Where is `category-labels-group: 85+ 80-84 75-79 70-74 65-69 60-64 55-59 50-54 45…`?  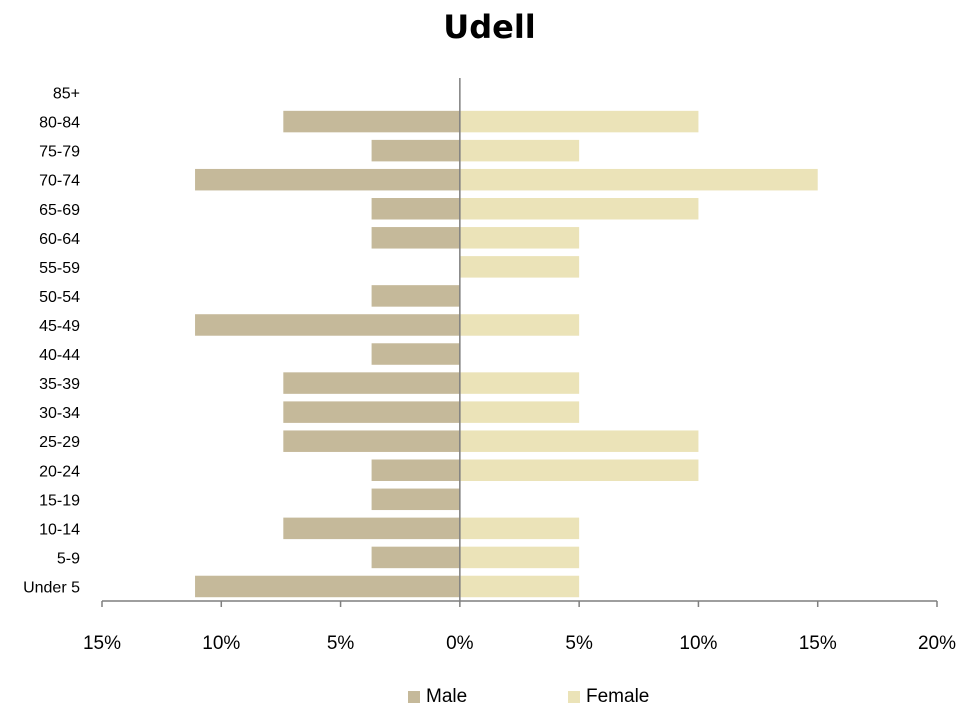 category-labels-group: 85+ 80-84 75-79 70-74 65-69 60-64 55-59 50-54 45… is located at coordinates (51, 341).